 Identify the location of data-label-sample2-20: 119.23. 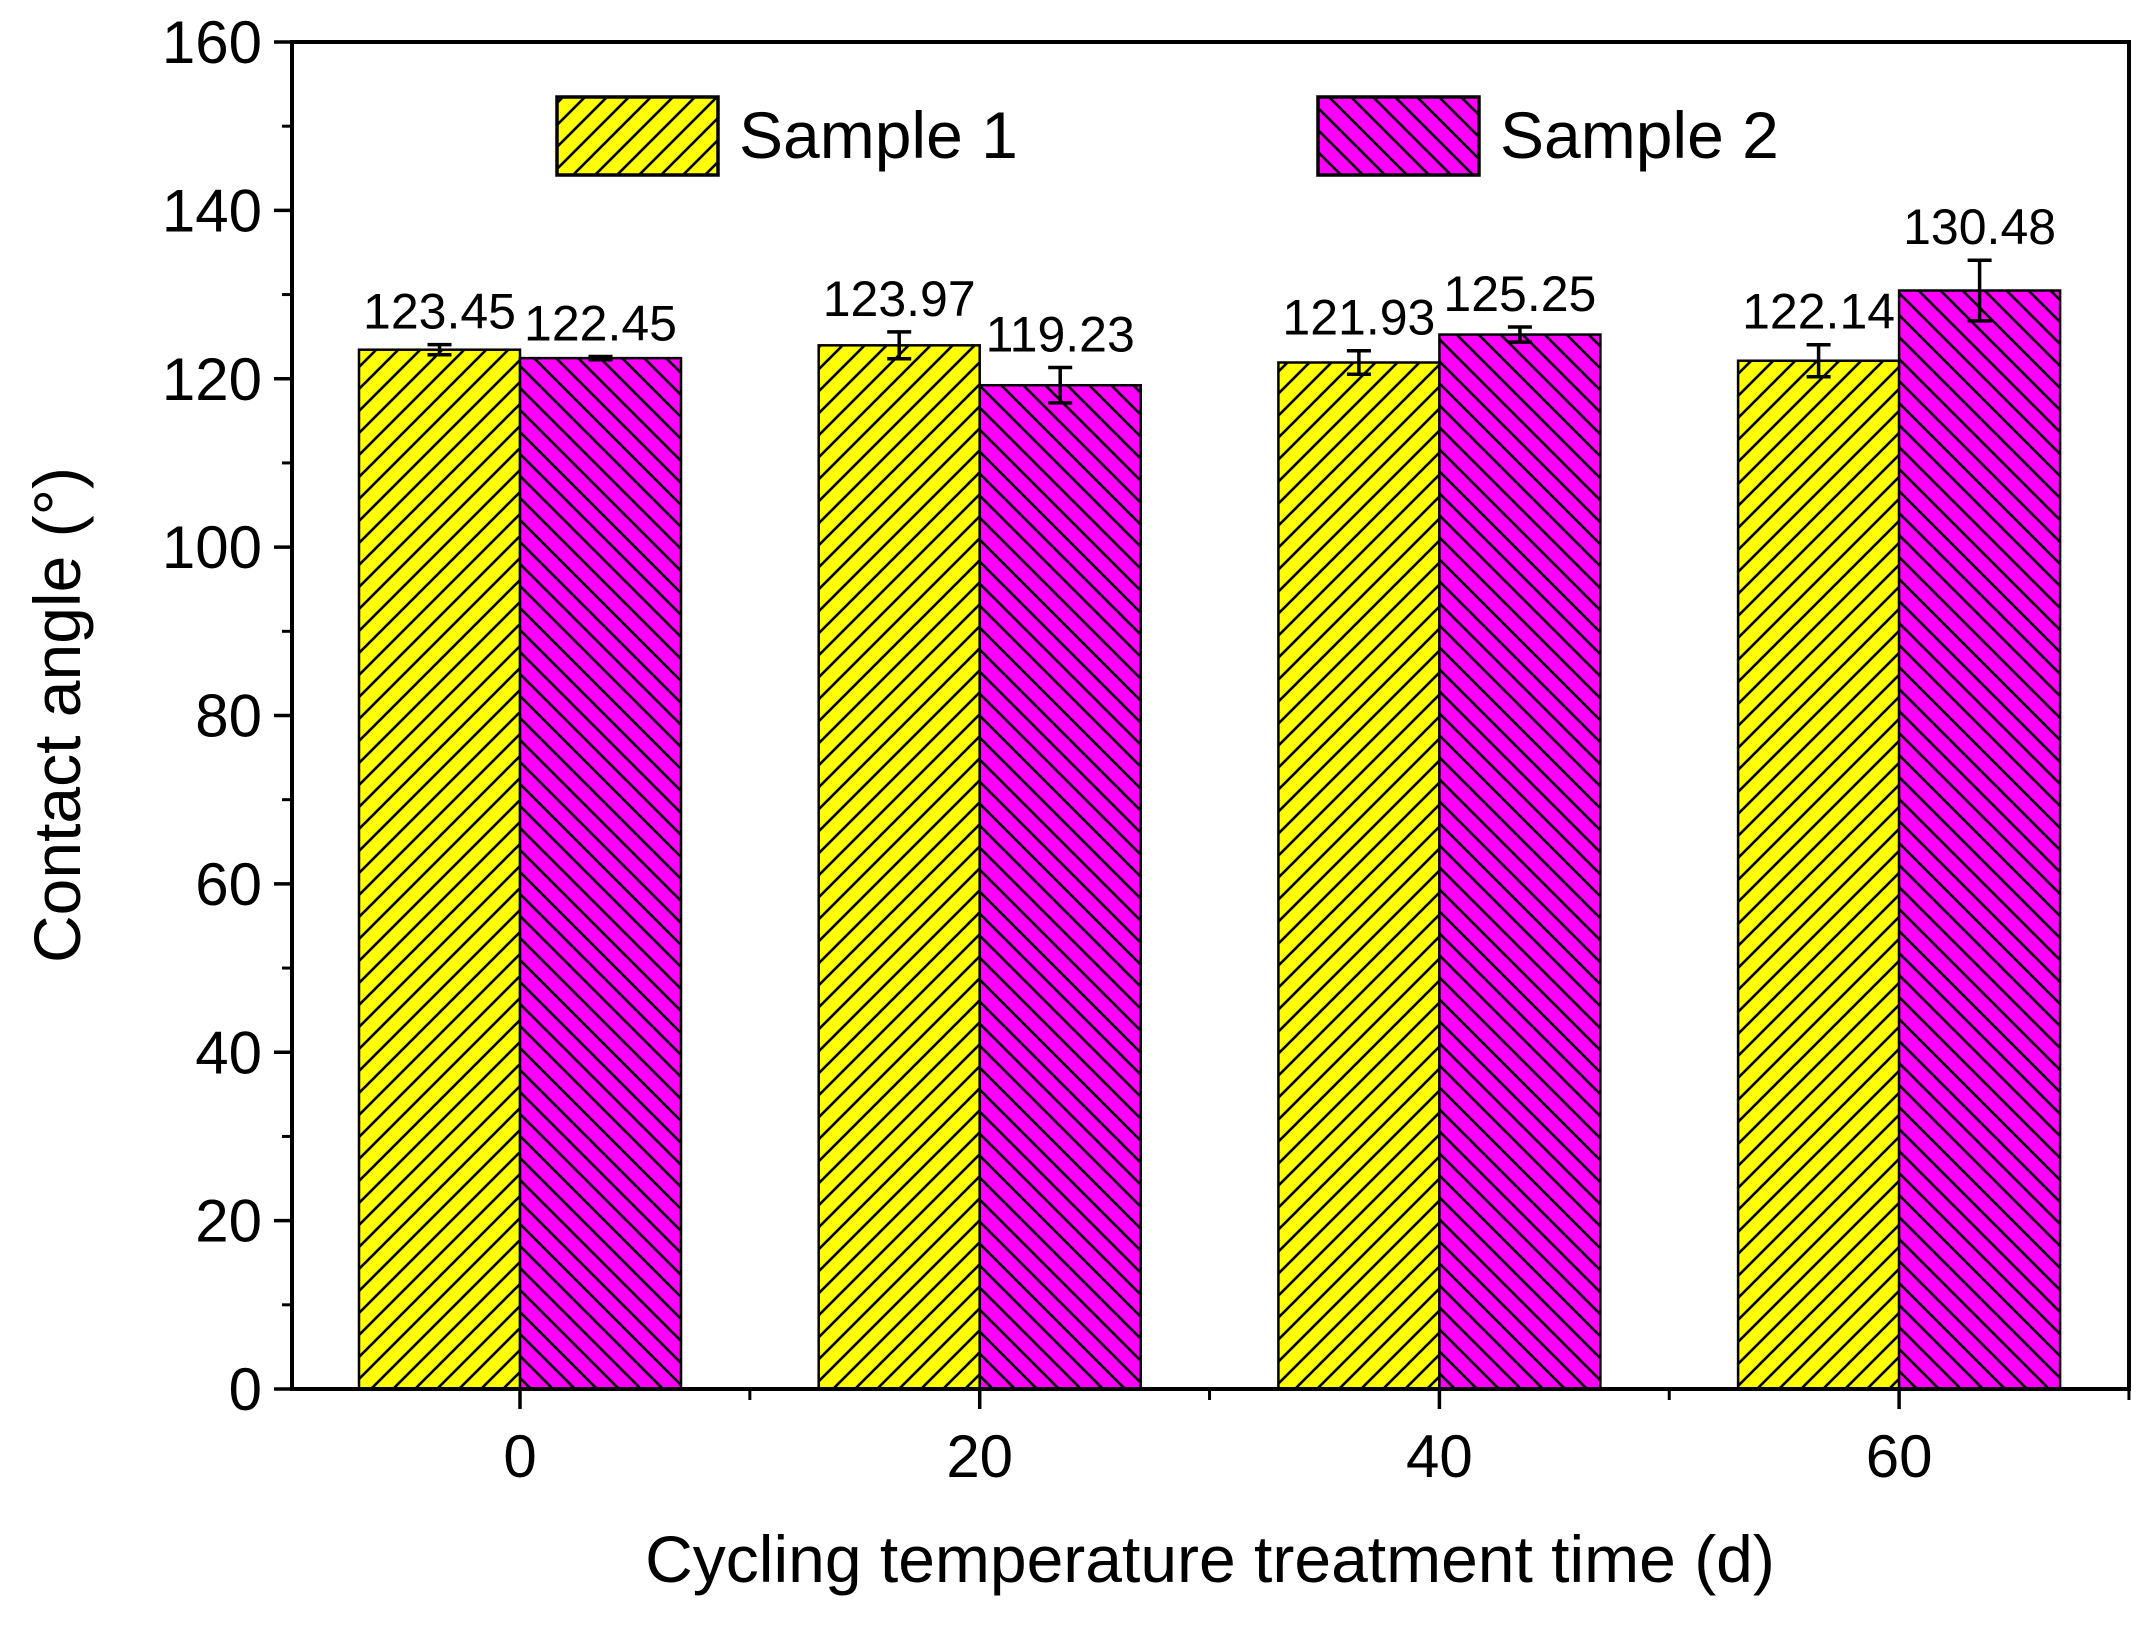
(1060, 335).